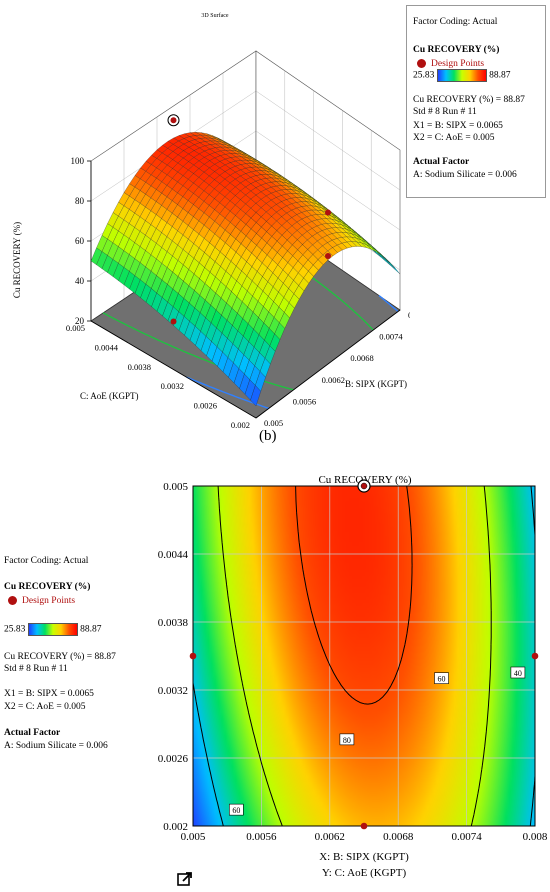  Describe the element at coordinates (46, 561) in the screenshot. I see `legend2-factor-coding: Factor Coding: Actual` at that location.